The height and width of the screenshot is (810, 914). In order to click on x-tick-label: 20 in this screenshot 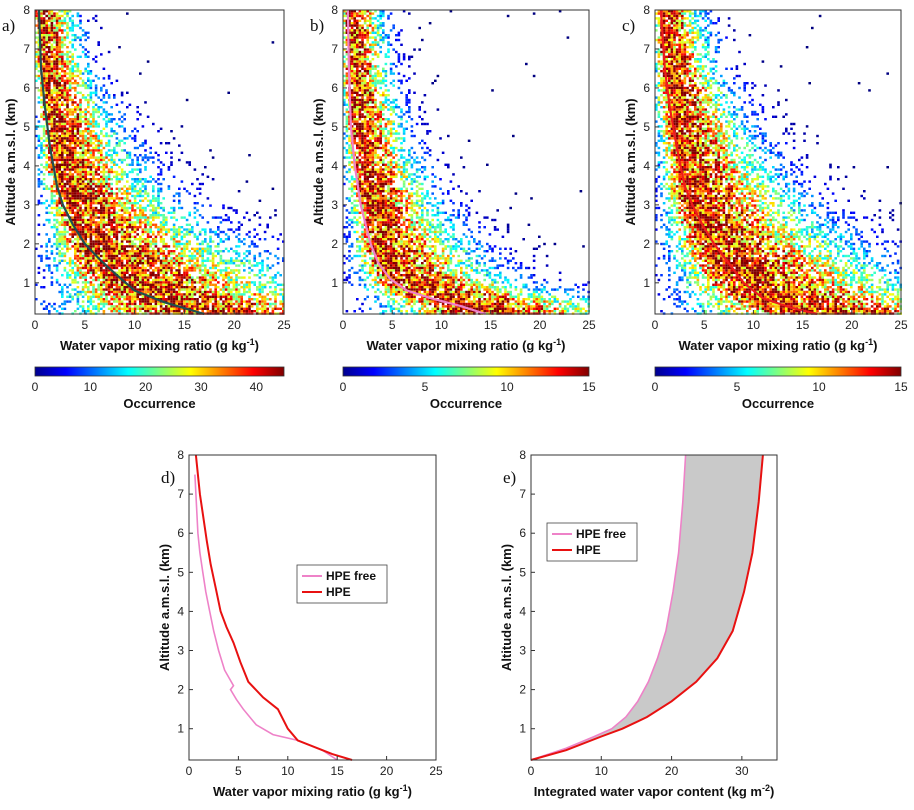, I will do `click(235, 325)`.